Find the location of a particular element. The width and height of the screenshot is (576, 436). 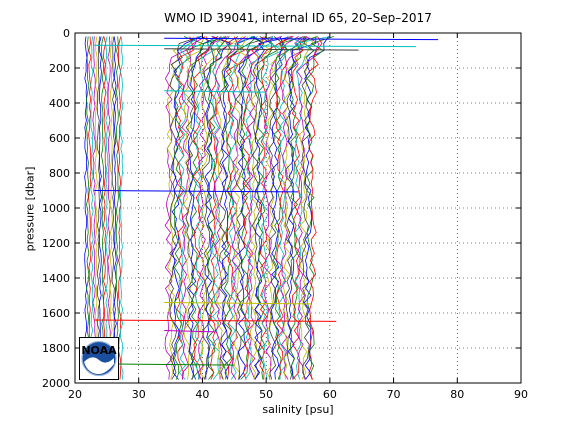

x-tick-label: 60 is located at coordinates (330, 394).